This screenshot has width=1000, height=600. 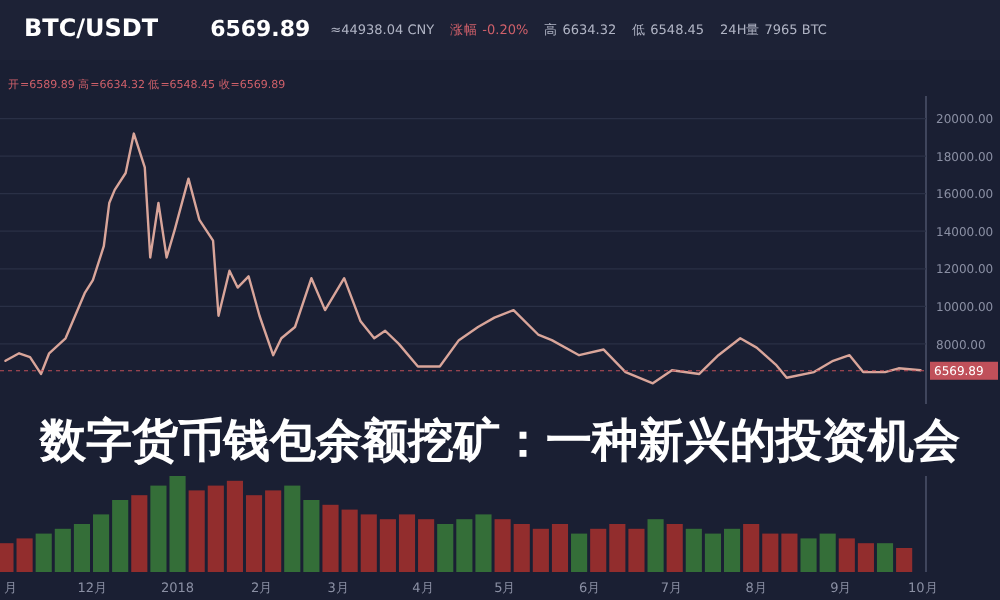 I want to click on chart-title: BTC/USDT, so click(x=92, y=28).